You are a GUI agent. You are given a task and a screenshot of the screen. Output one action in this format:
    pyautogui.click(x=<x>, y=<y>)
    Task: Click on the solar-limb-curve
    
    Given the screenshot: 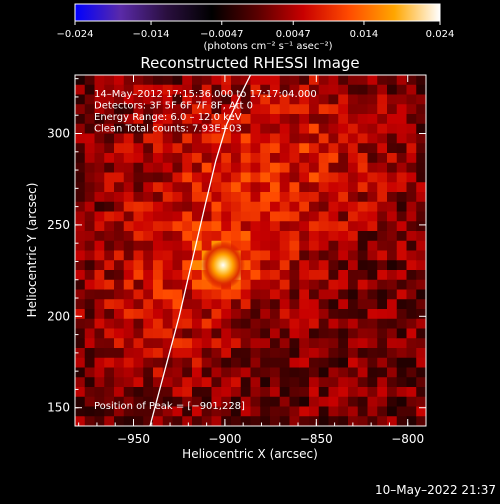 What is the action you would take?
    pyautogui.click(x=200, y=250)
    